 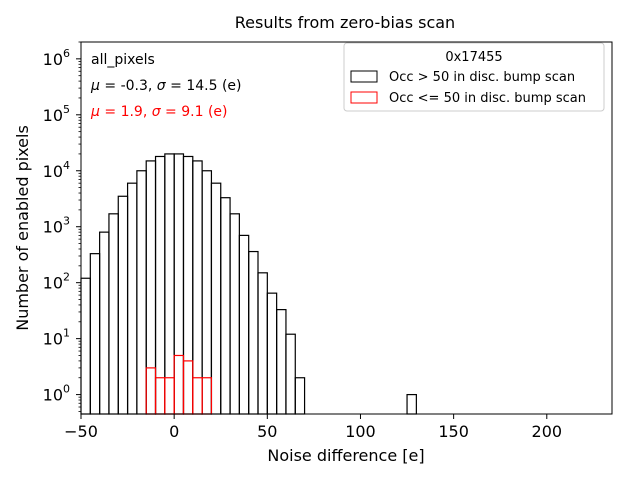 What do you see at coordinates (453, 431) in the screenshot?
I see `x-tick-label: 150` at bounding box center [453, 431].